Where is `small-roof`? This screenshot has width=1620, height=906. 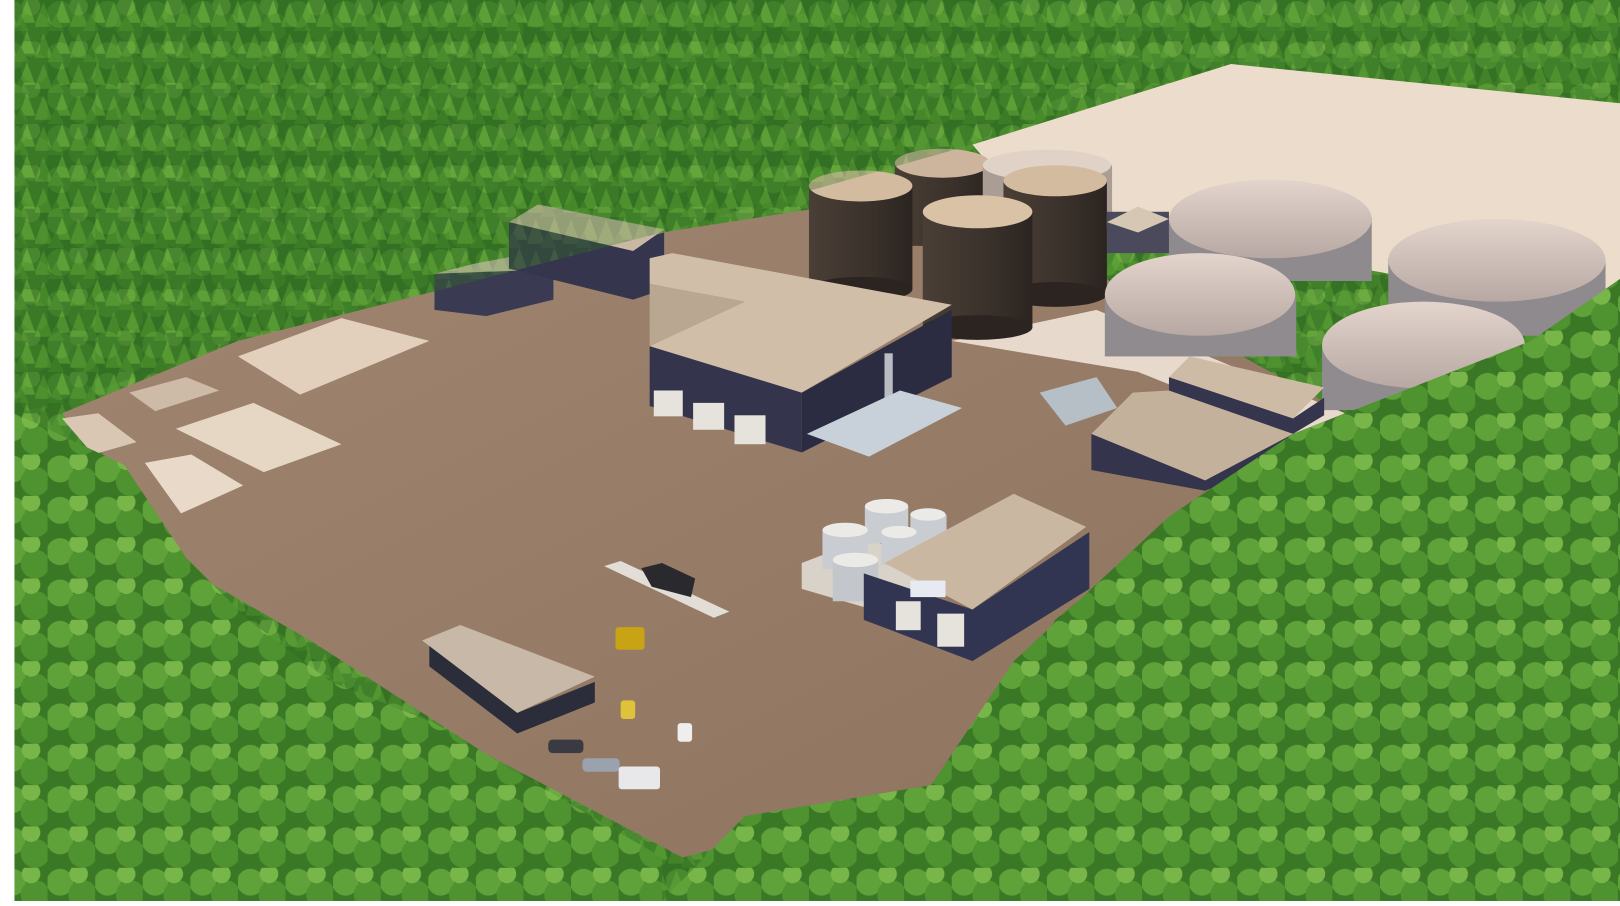 small-roof is located at coordinates (1137, 219).